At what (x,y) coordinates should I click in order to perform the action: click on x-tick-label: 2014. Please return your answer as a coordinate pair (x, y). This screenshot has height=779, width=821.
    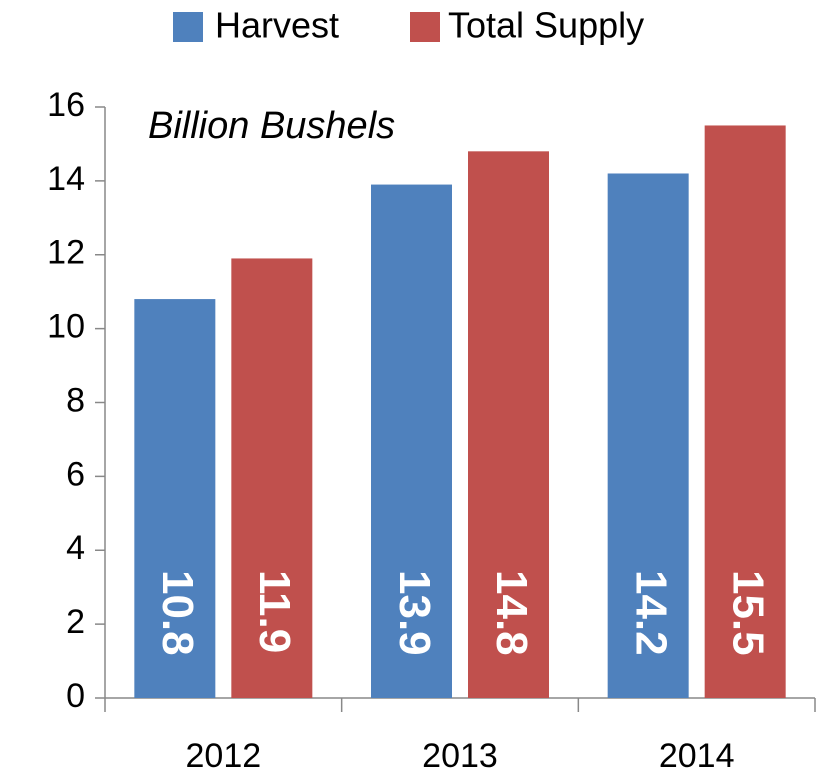
    Looking at the image, I should click on (697, 756).